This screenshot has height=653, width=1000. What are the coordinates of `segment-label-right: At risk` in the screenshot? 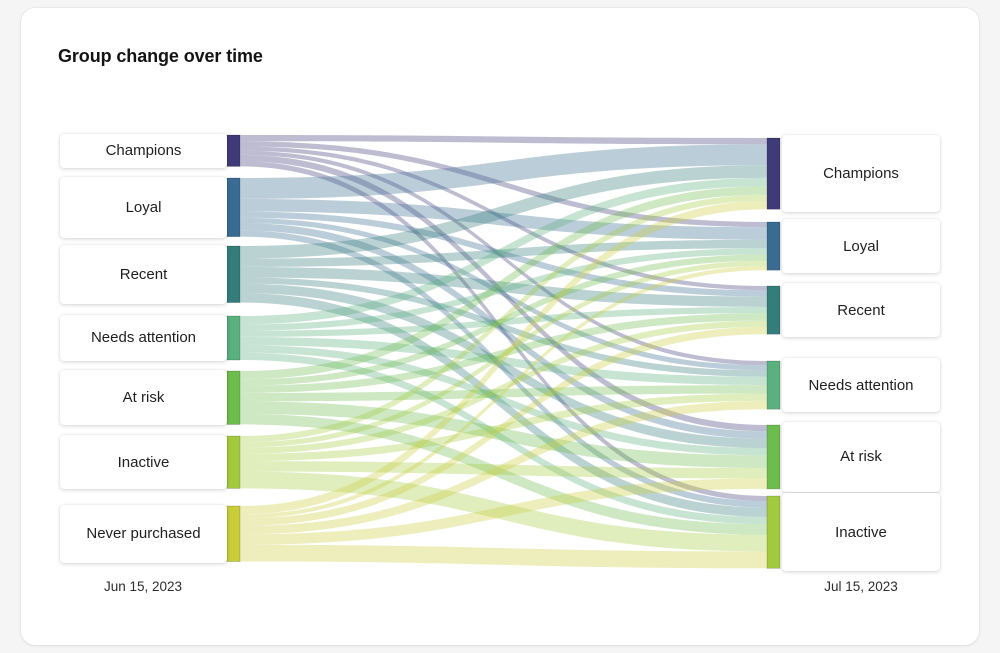 It's located at (861, 457).